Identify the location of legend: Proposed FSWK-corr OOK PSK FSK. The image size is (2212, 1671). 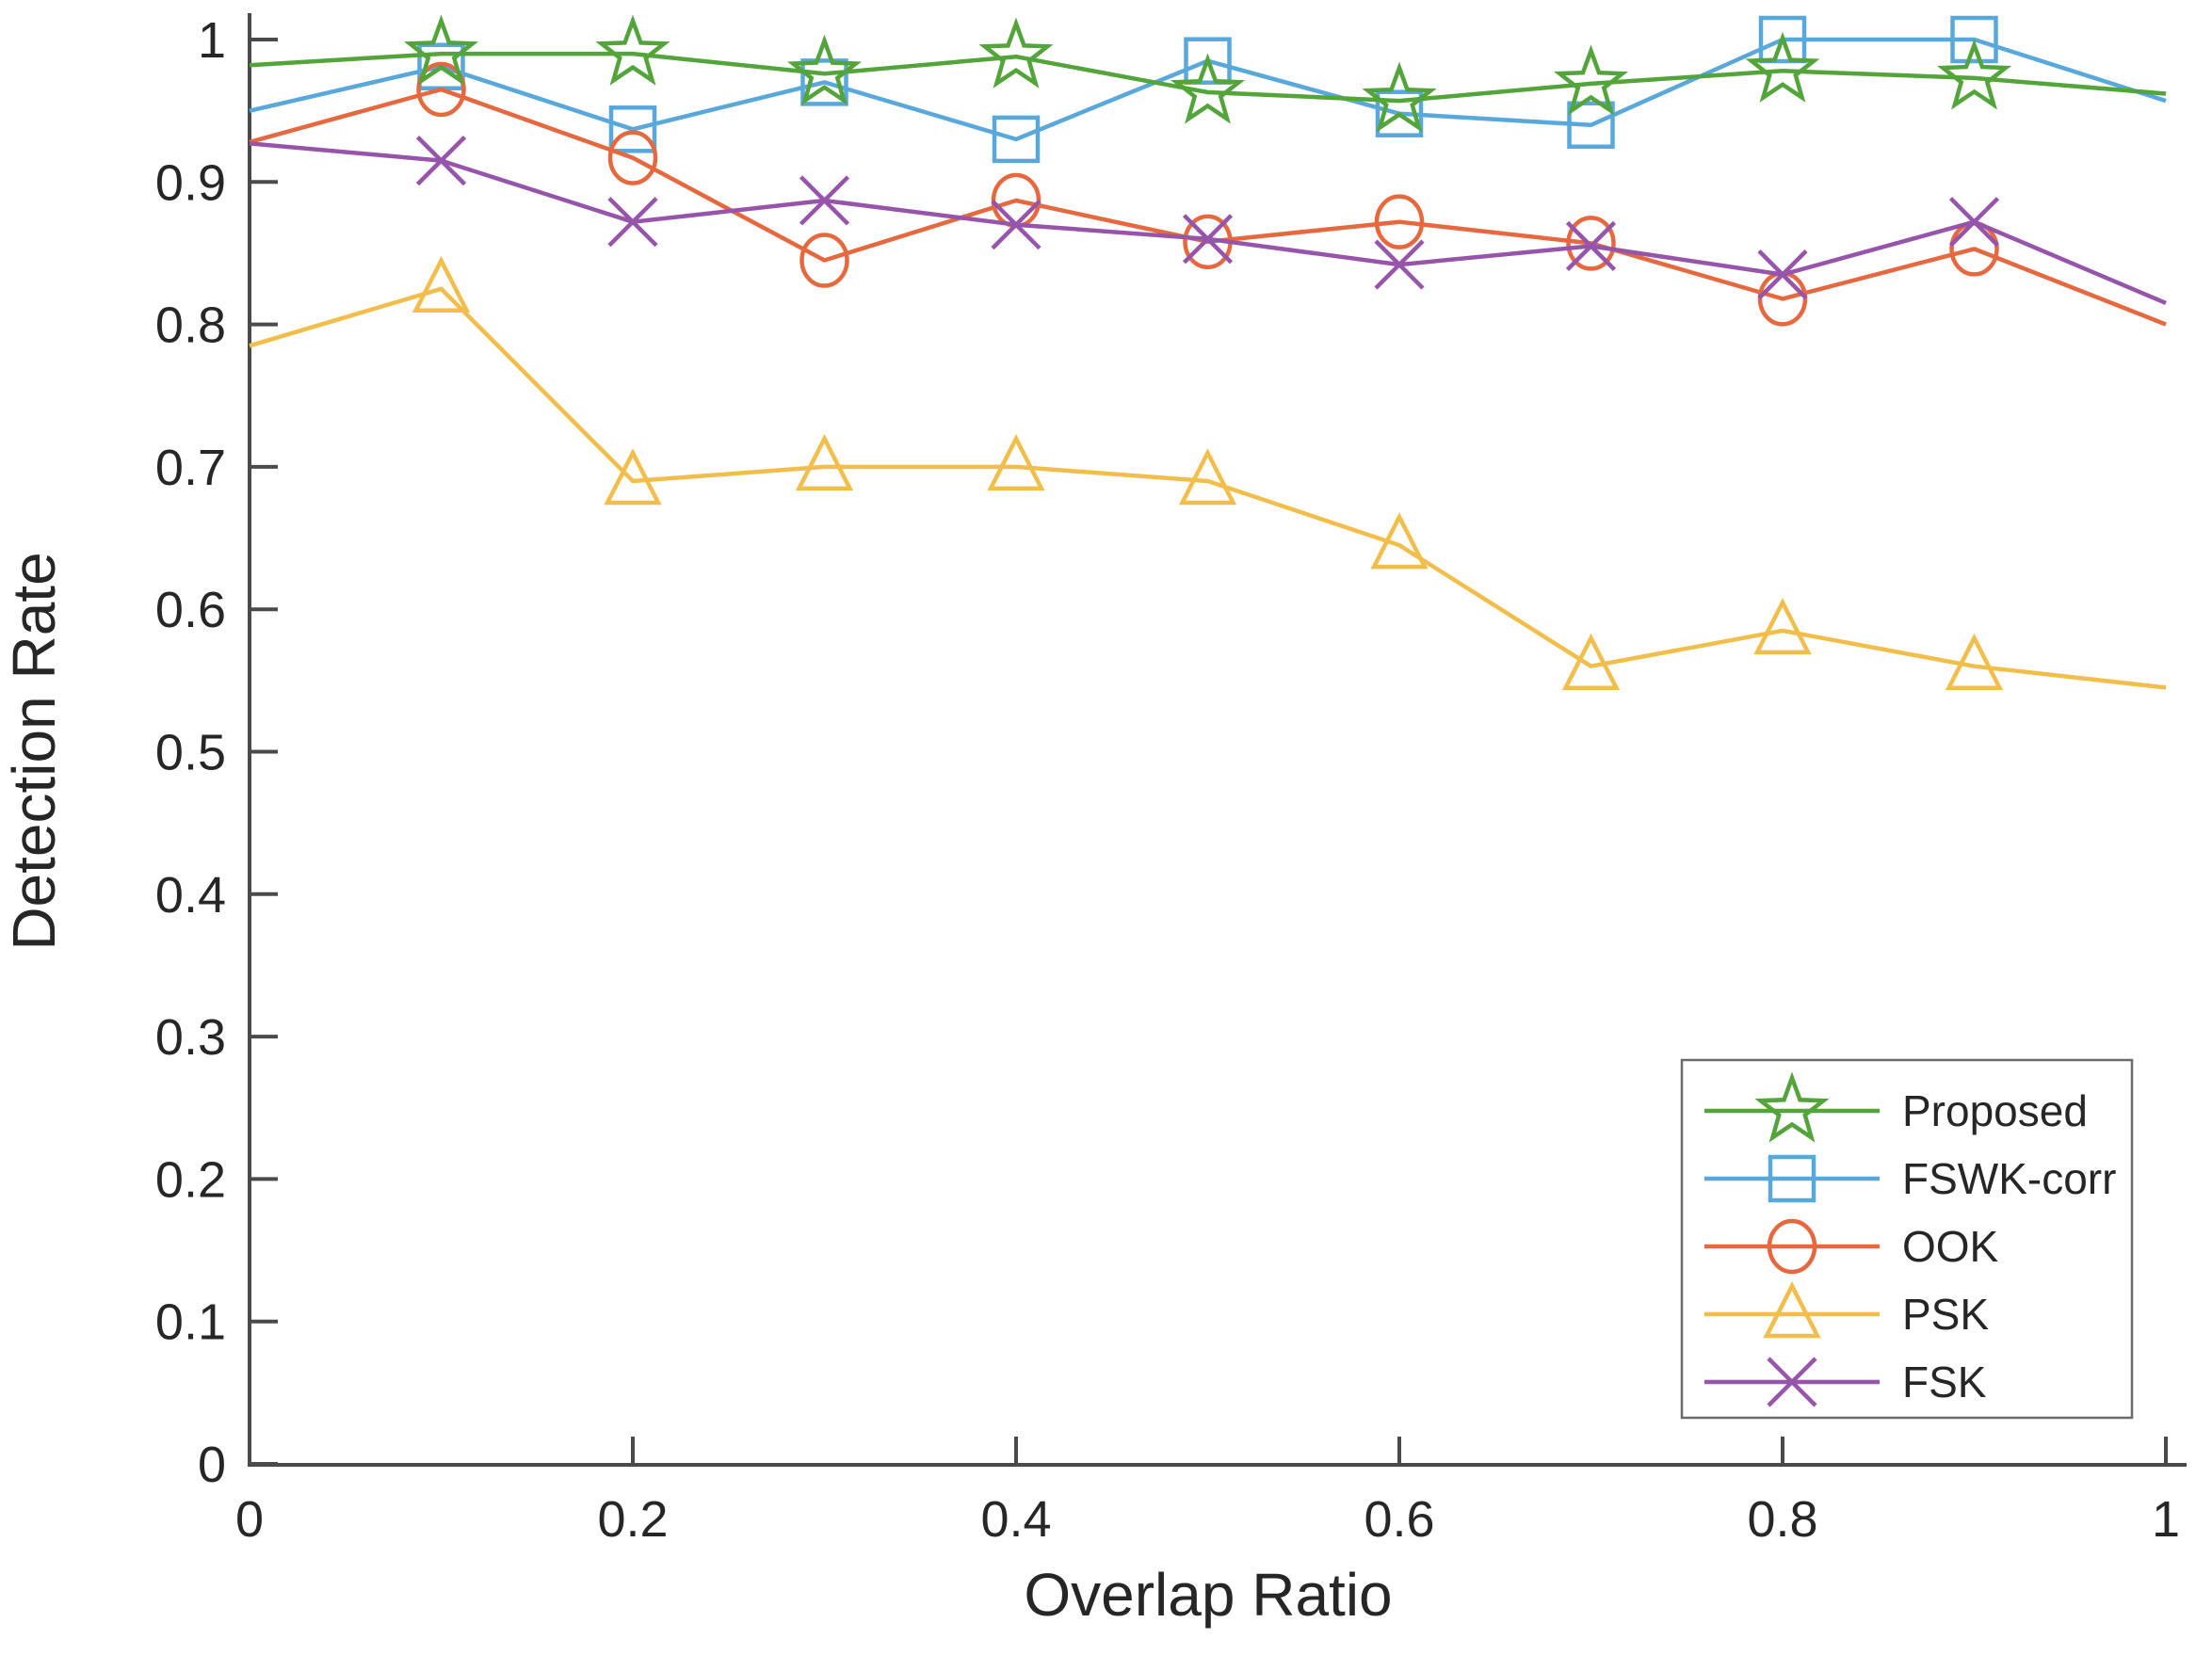
(1907, 1239).